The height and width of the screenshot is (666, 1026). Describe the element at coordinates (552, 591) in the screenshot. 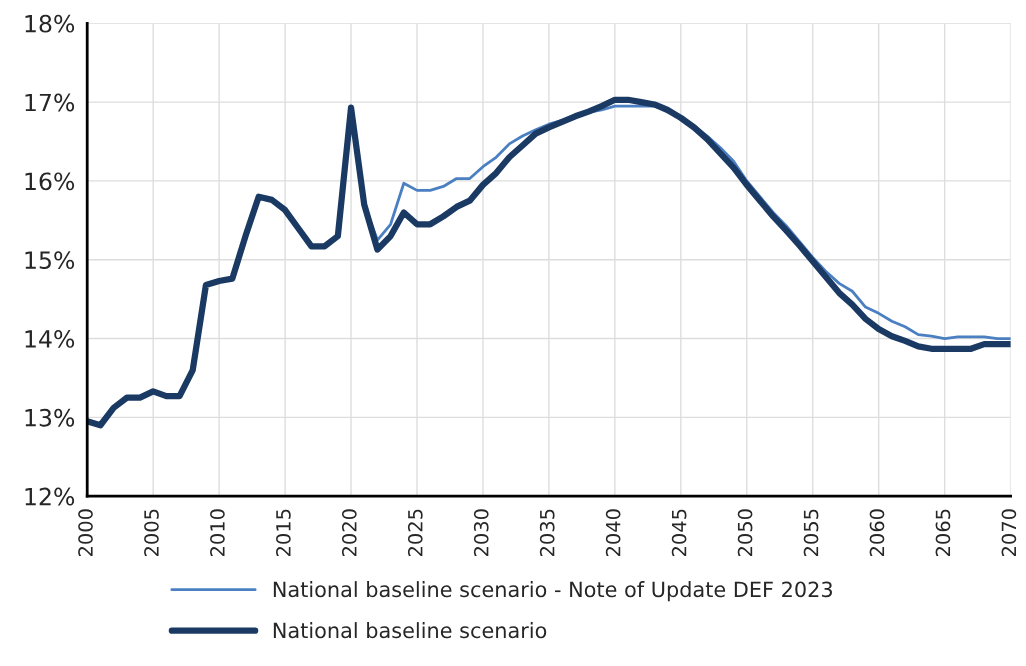

I see `legend-label: National baseline scenario - Note of Update DEF 2023` at that location.